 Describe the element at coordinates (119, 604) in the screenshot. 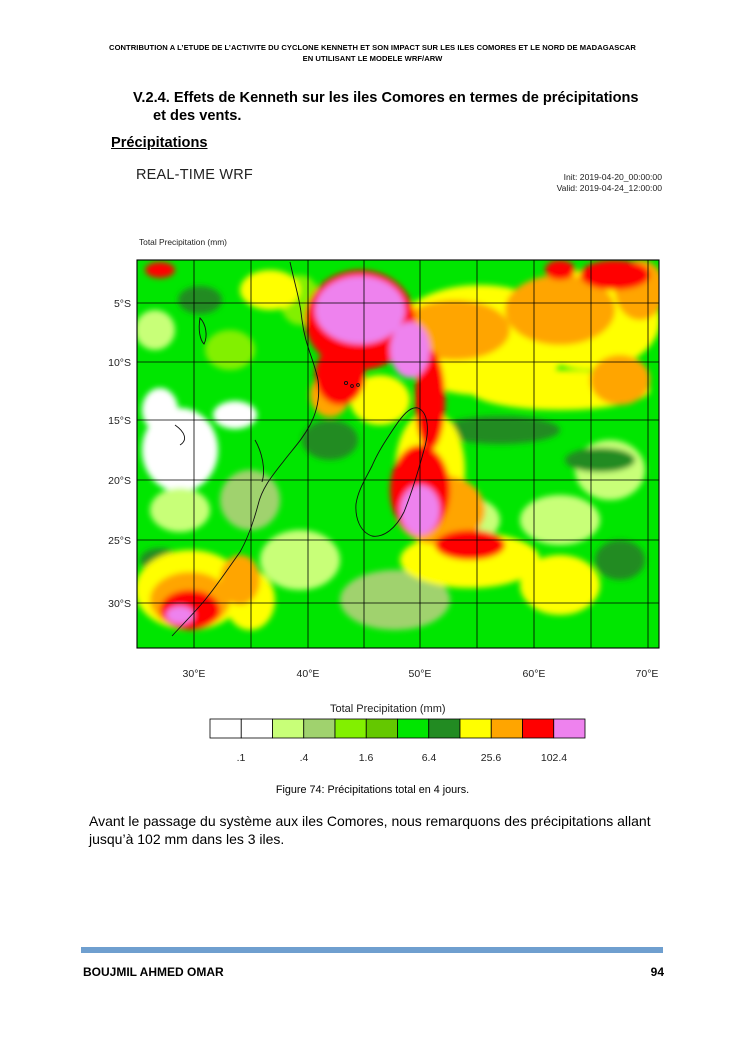

I see `lat-tick-label: 30°S` at that location.